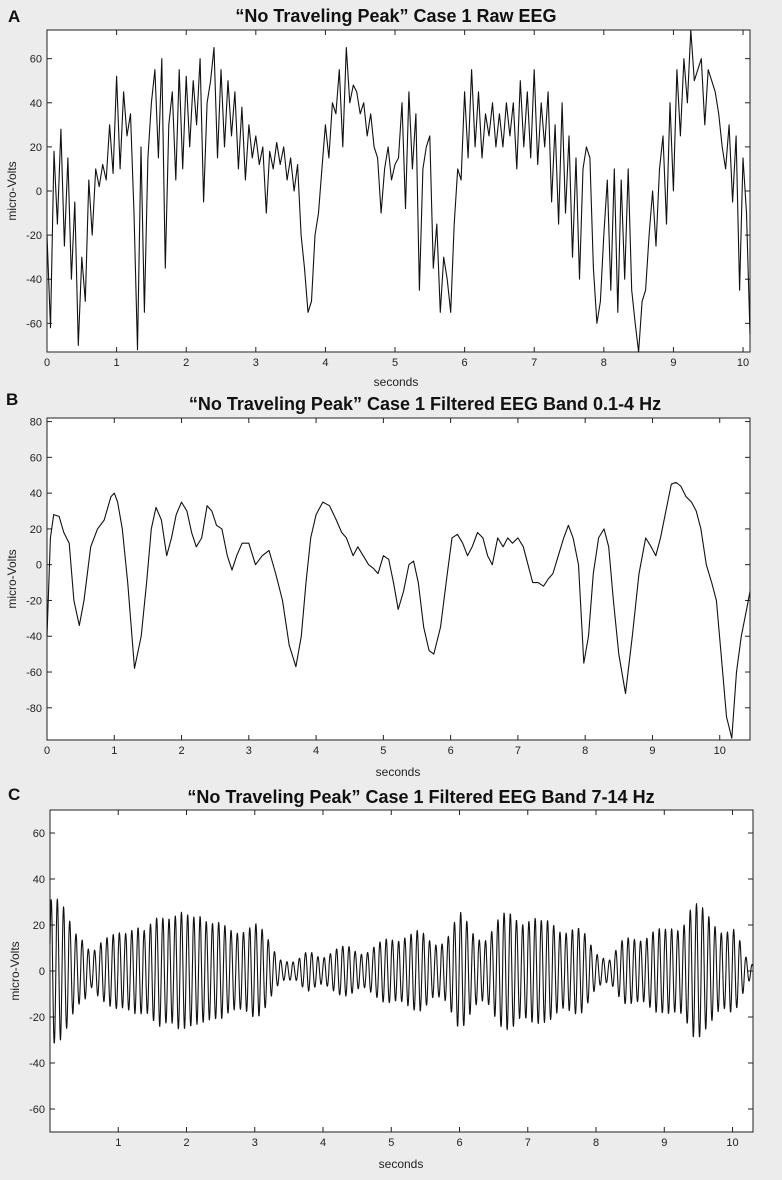 This screenshot has width=782, height=1180. What do you see at coordinates (34, 601) in the screenshot?
I see `panel-b-ytick-label: -20` at bounding box center [34, 601].